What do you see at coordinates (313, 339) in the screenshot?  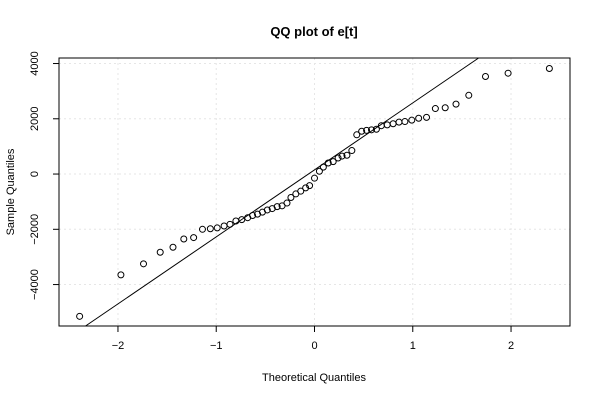 I see `x-axis: −2 −1 0 1 2` at bounding box center [313, 339].